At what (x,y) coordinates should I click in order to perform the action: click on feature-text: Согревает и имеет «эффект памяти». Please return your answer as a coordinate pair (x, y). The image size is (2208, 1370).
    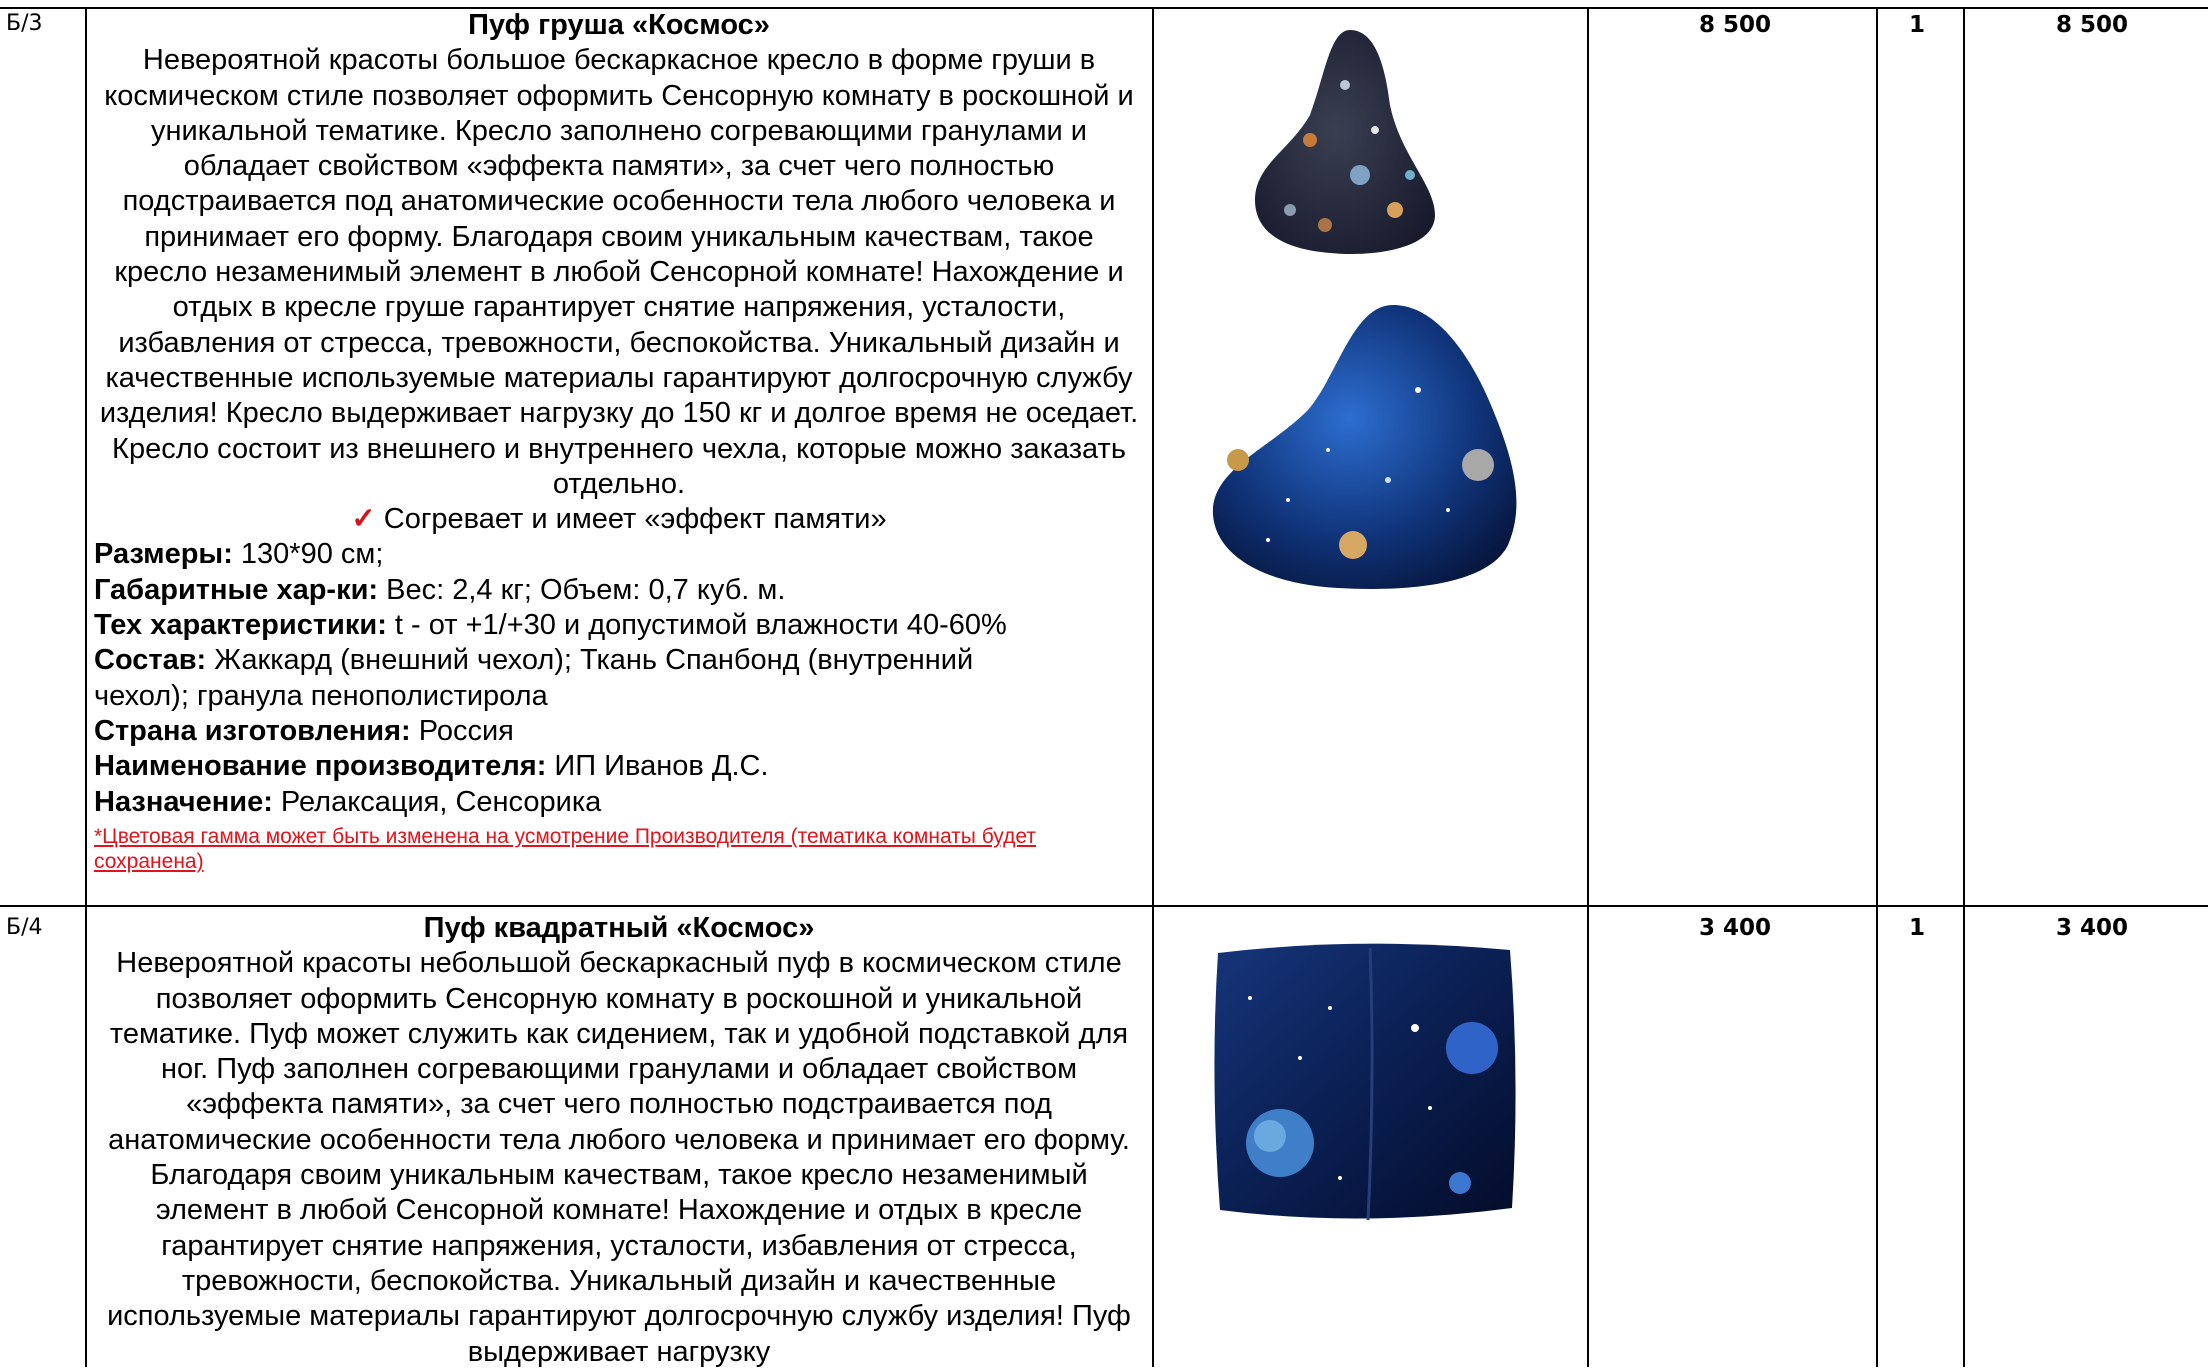
    Looking at the image, I should click on (635, 519).